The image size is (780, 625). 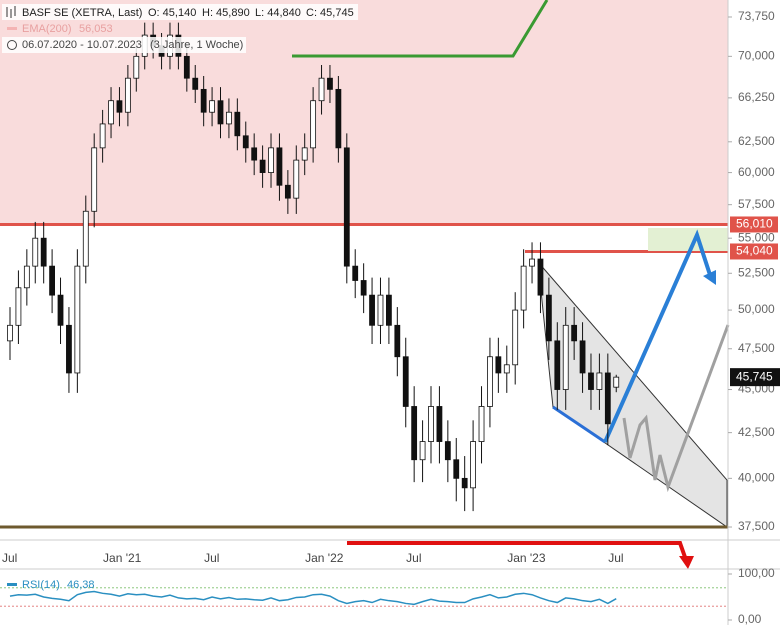 I want to click on title: BASF SE (XETRA, Last), so click(x=82, y=13).